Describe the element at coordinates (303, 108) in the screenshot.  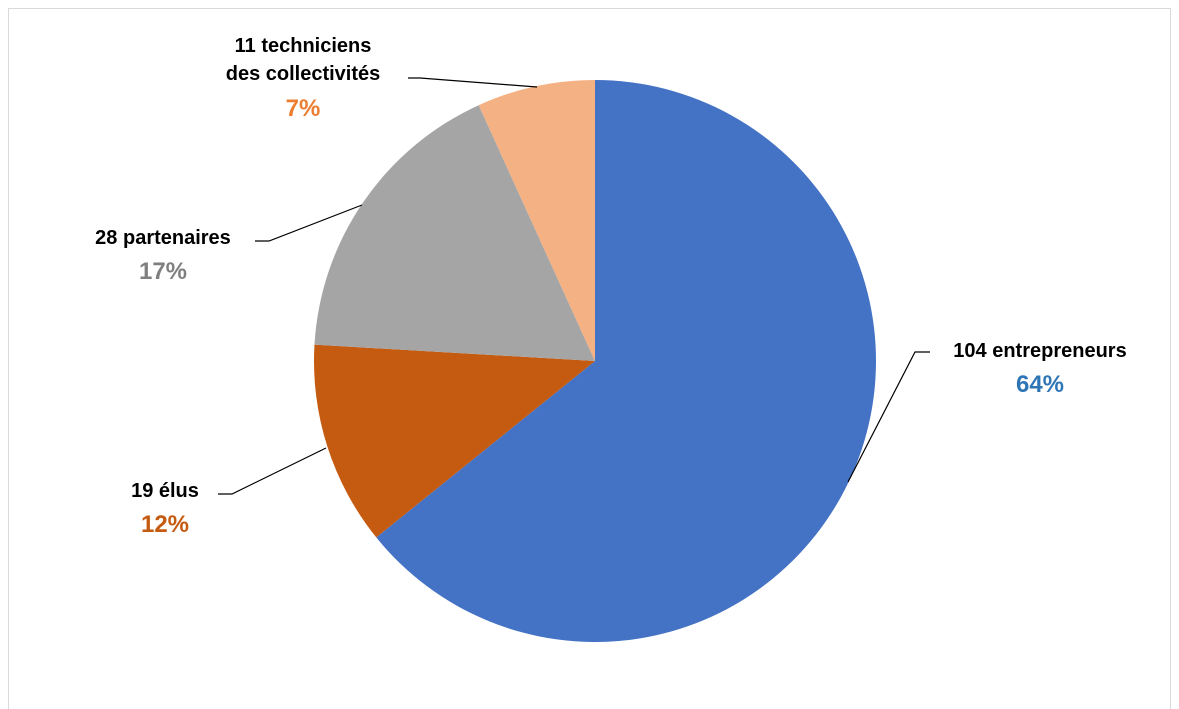
I see `percent-techniciens: 7%` at that location.